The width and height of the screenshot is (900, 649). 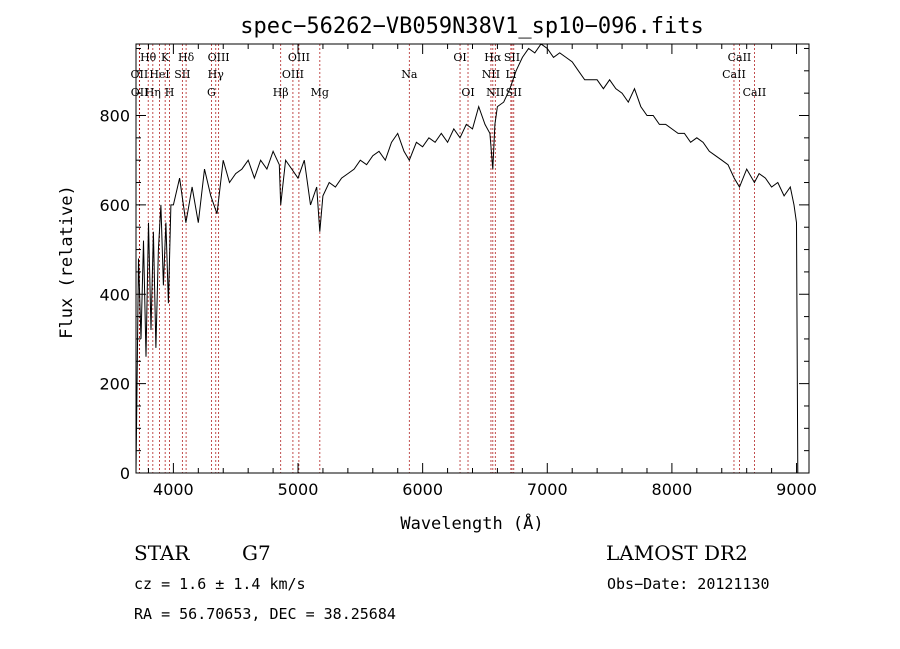 I want to click on data-release: LAMOST DR2, so click(x=677, y=553).